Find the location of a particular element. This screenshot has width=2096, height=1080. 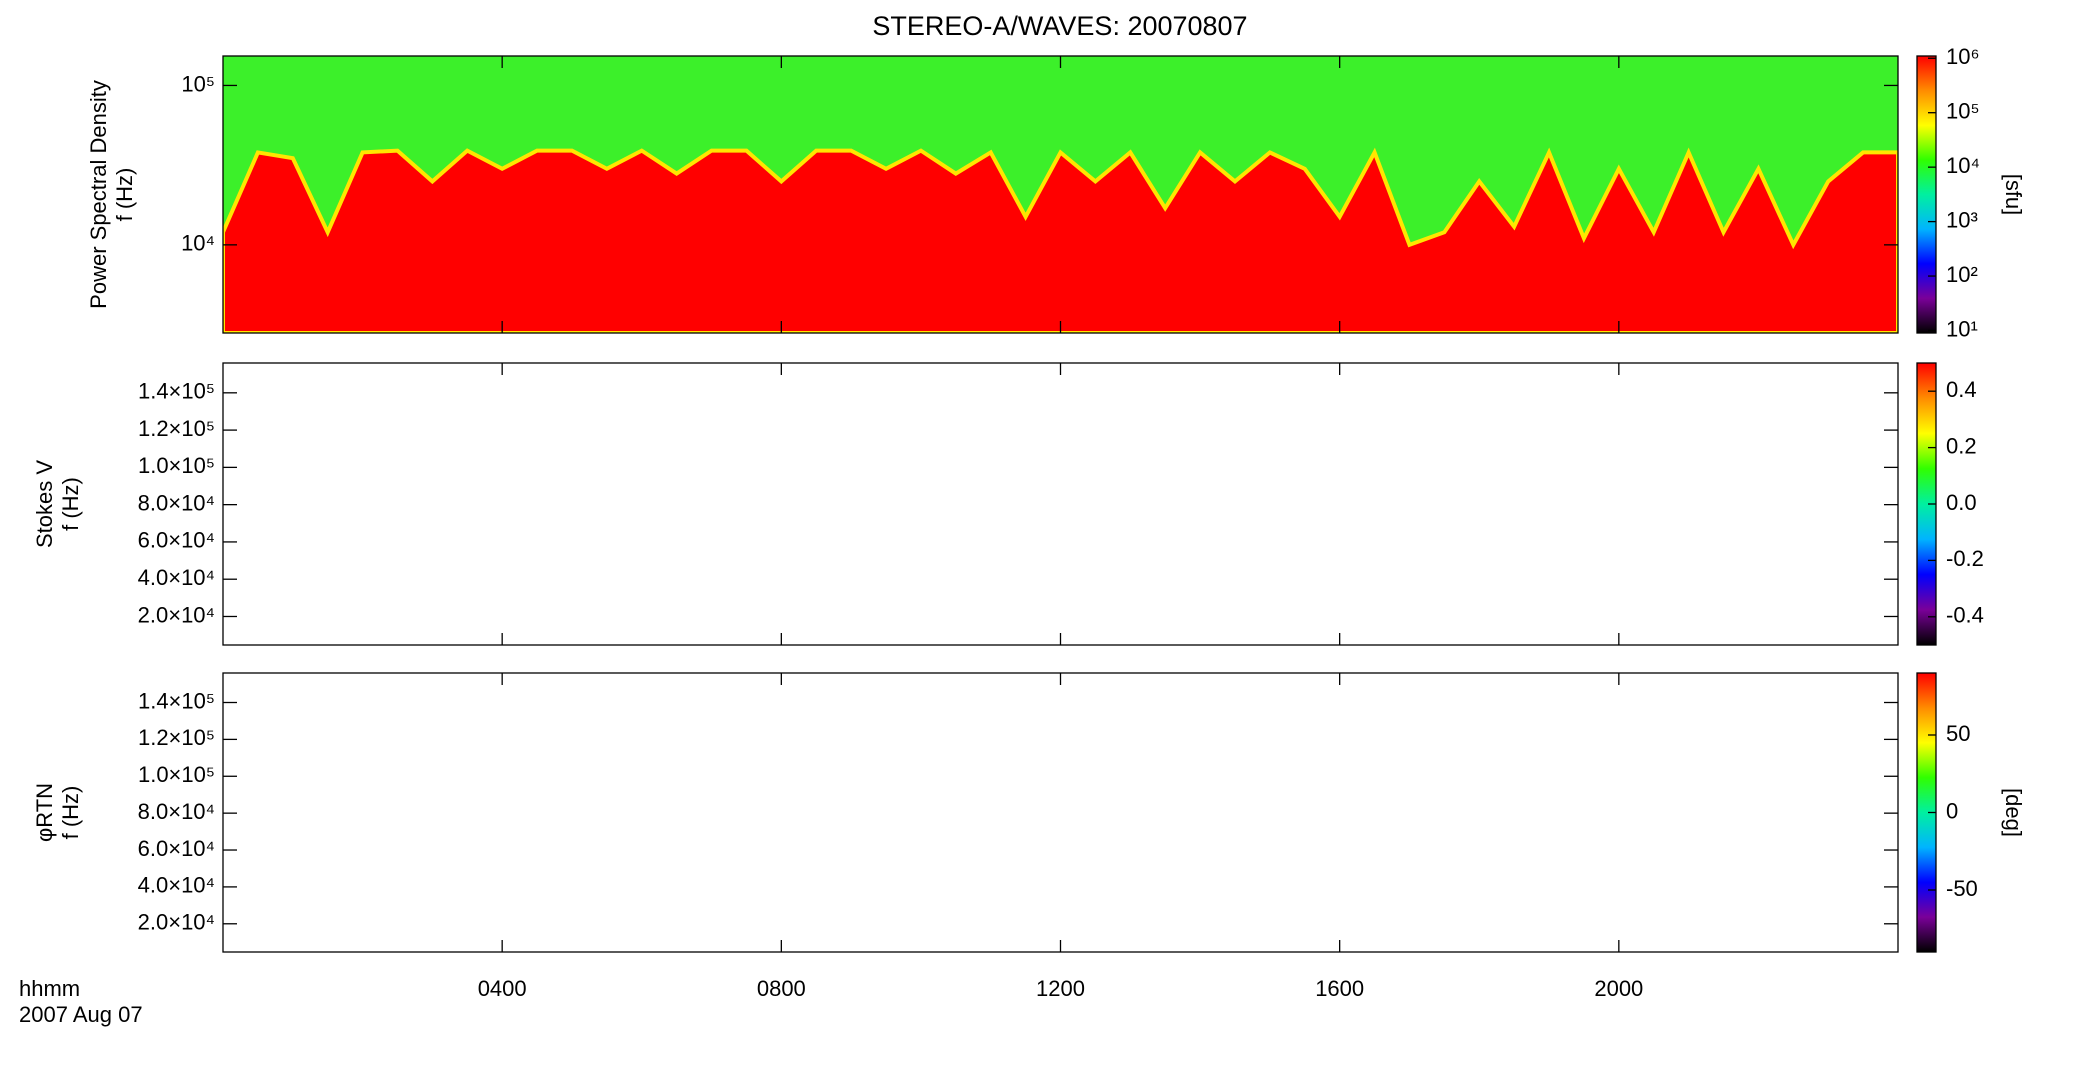

colorbar-label: [deg] is located at coordinates (2013, 812).